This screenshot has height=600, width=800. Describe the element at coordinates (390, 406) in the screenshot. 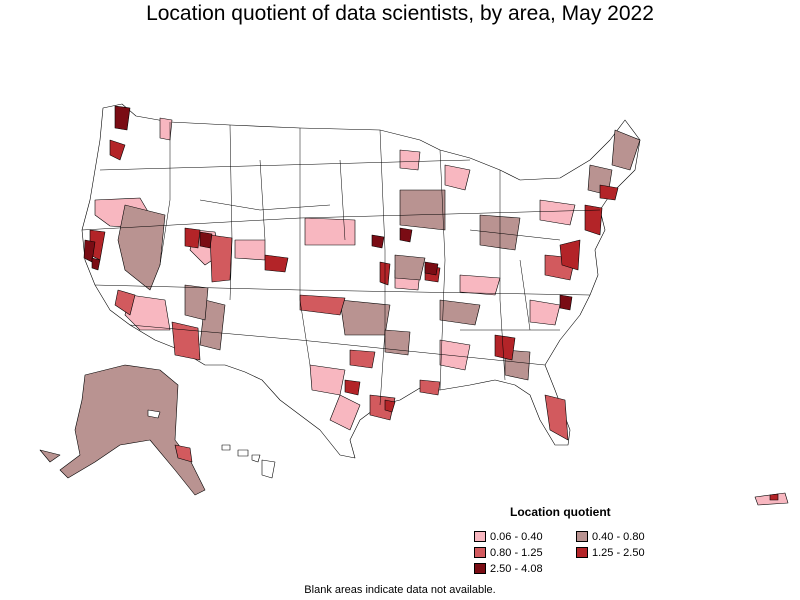

I see `region-houston` at that location.